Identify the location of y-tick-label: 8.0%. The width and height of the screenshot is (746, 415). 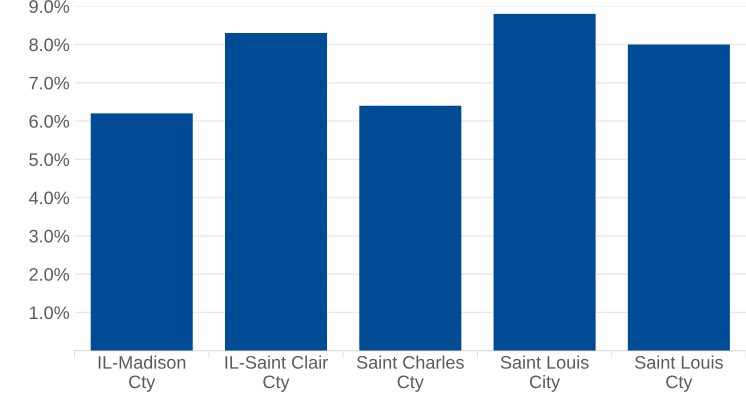
(49, 45).